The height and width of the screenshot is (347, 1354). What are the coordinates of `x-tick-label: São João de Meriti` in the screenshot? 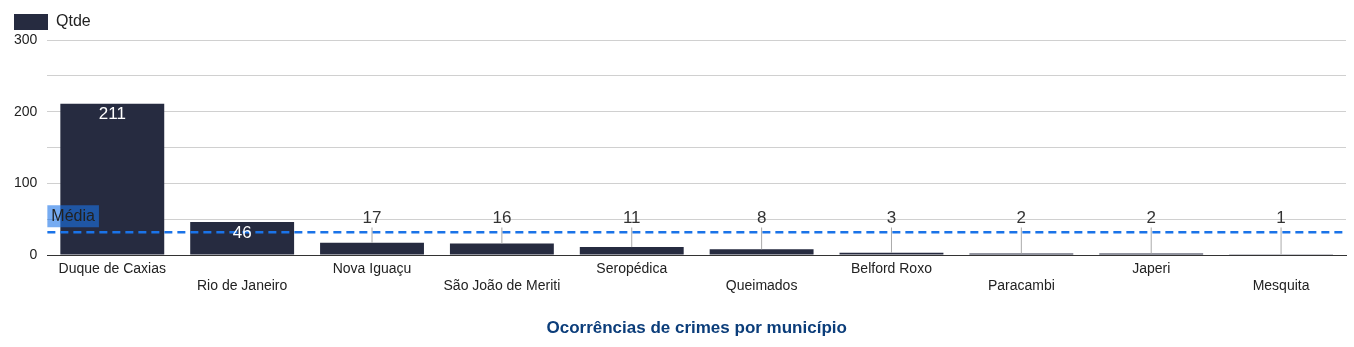 It's located at (502, 285).